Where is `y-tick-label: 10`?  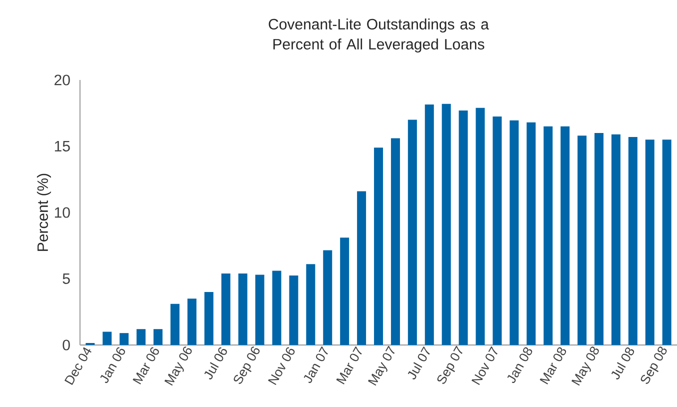 y-tick-label: 10 is located at coordinates (62, 212).